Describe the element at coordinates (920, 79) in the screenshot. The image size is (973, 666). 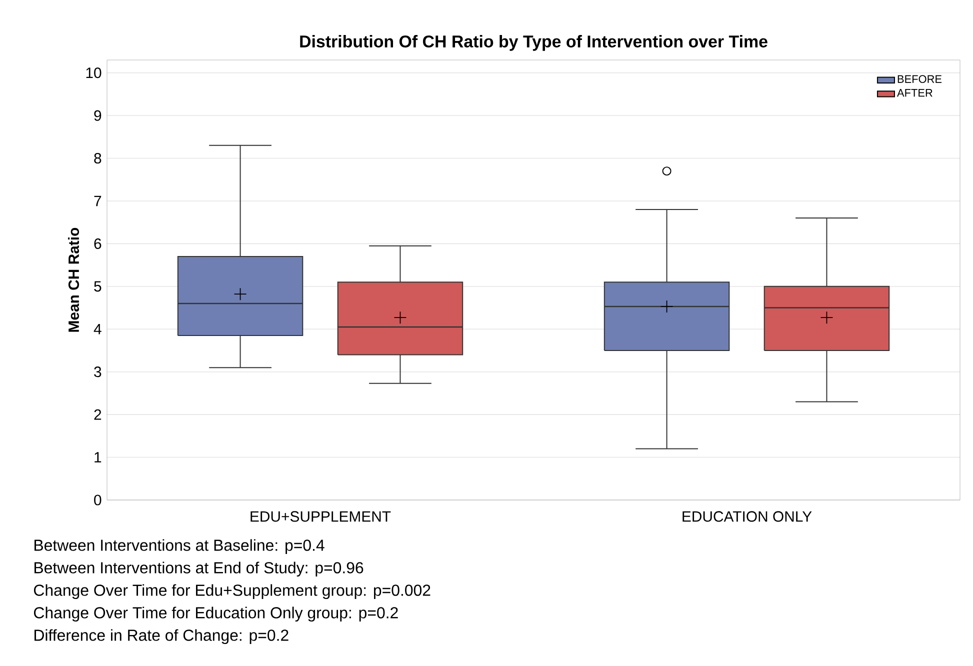
I see `legend-label: BEFORE` at that location.